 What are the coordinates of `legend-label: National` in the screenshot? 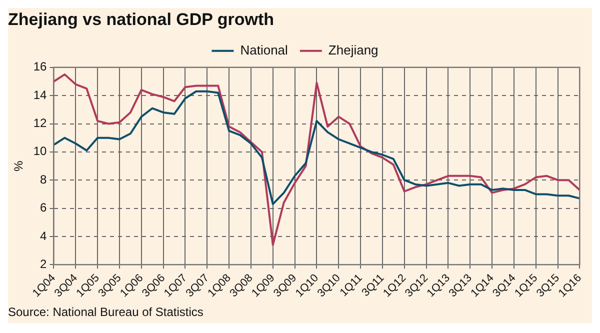 It's located at (264, 50).